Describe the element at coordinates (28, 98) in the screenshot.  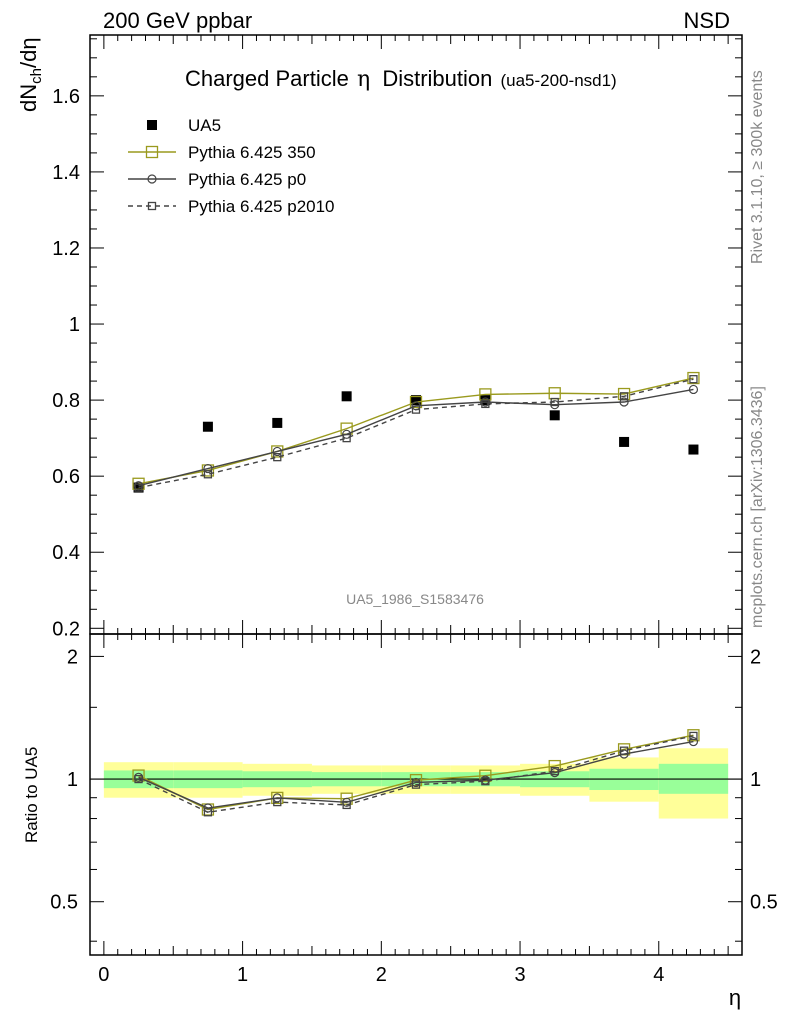
I see `main-ylabel-main: dN` at that location.